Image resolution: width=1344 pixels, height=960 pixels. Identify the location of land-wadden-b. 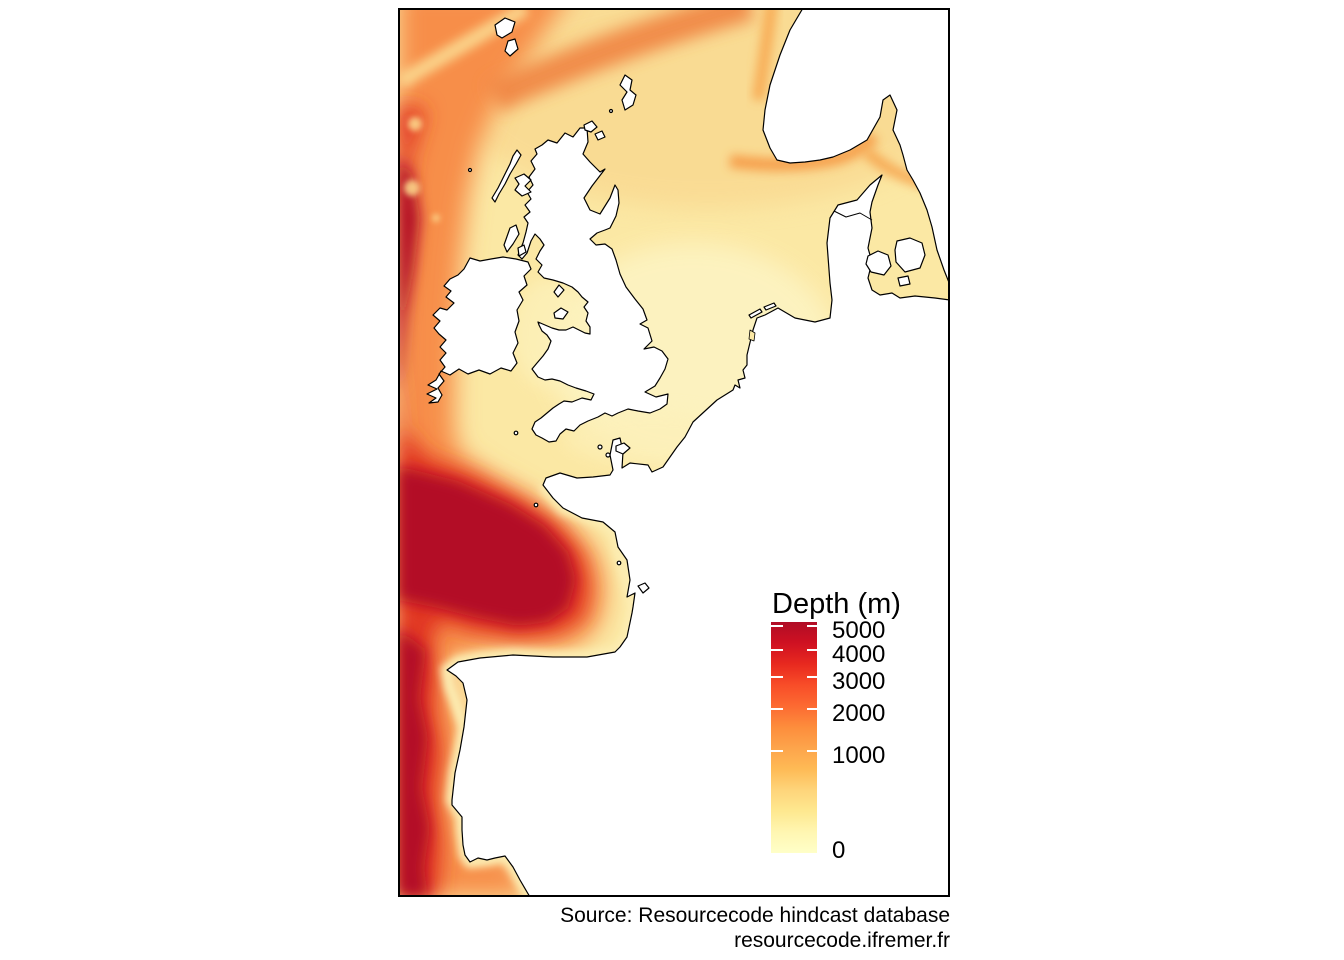
(770, 306).